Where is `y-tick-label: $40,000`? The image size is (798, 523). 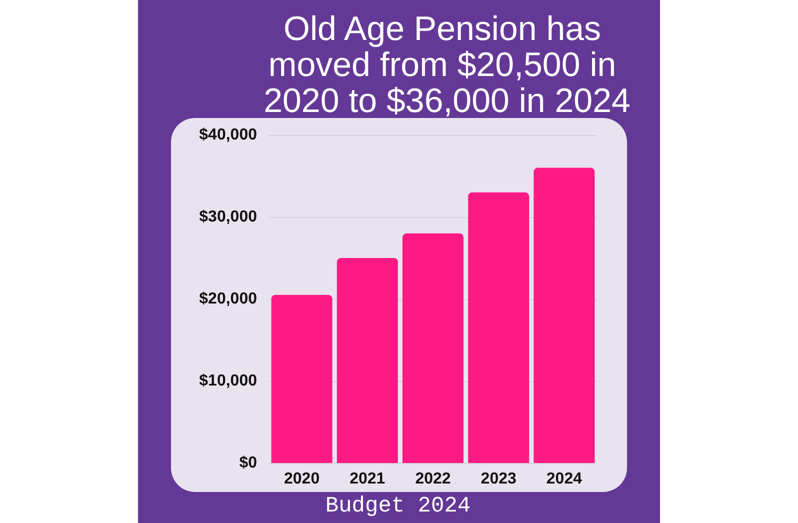 y-tick-label: $40,000 is located at coordinates (228, 135).